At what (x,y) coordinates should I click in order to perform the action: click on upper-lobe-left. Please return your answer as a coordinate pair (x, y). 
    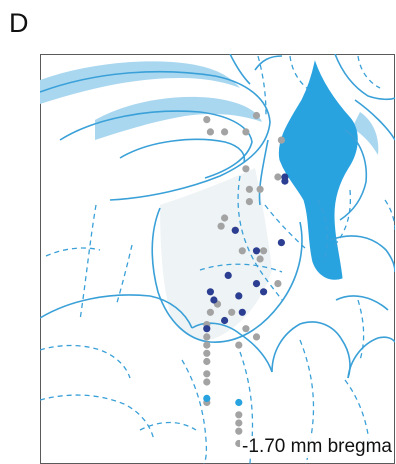
    Looking at the image, I should click on (240, 69).